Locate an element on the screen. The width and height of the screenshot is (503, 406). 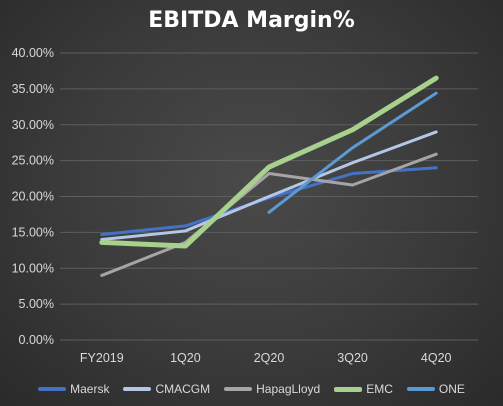
legend-label: EMC is located at coordinates (379, 389).